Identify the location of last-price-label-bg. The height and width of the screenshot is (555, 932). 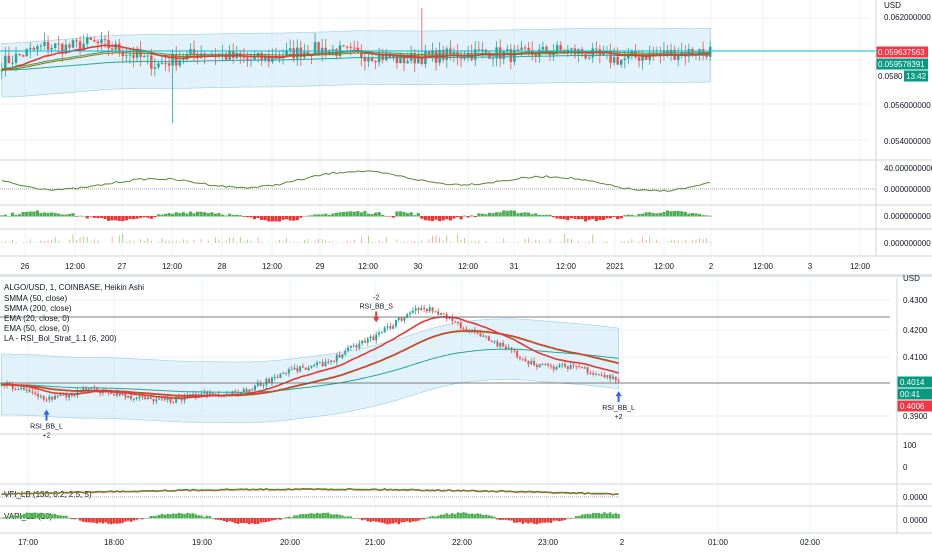
(914, 382).